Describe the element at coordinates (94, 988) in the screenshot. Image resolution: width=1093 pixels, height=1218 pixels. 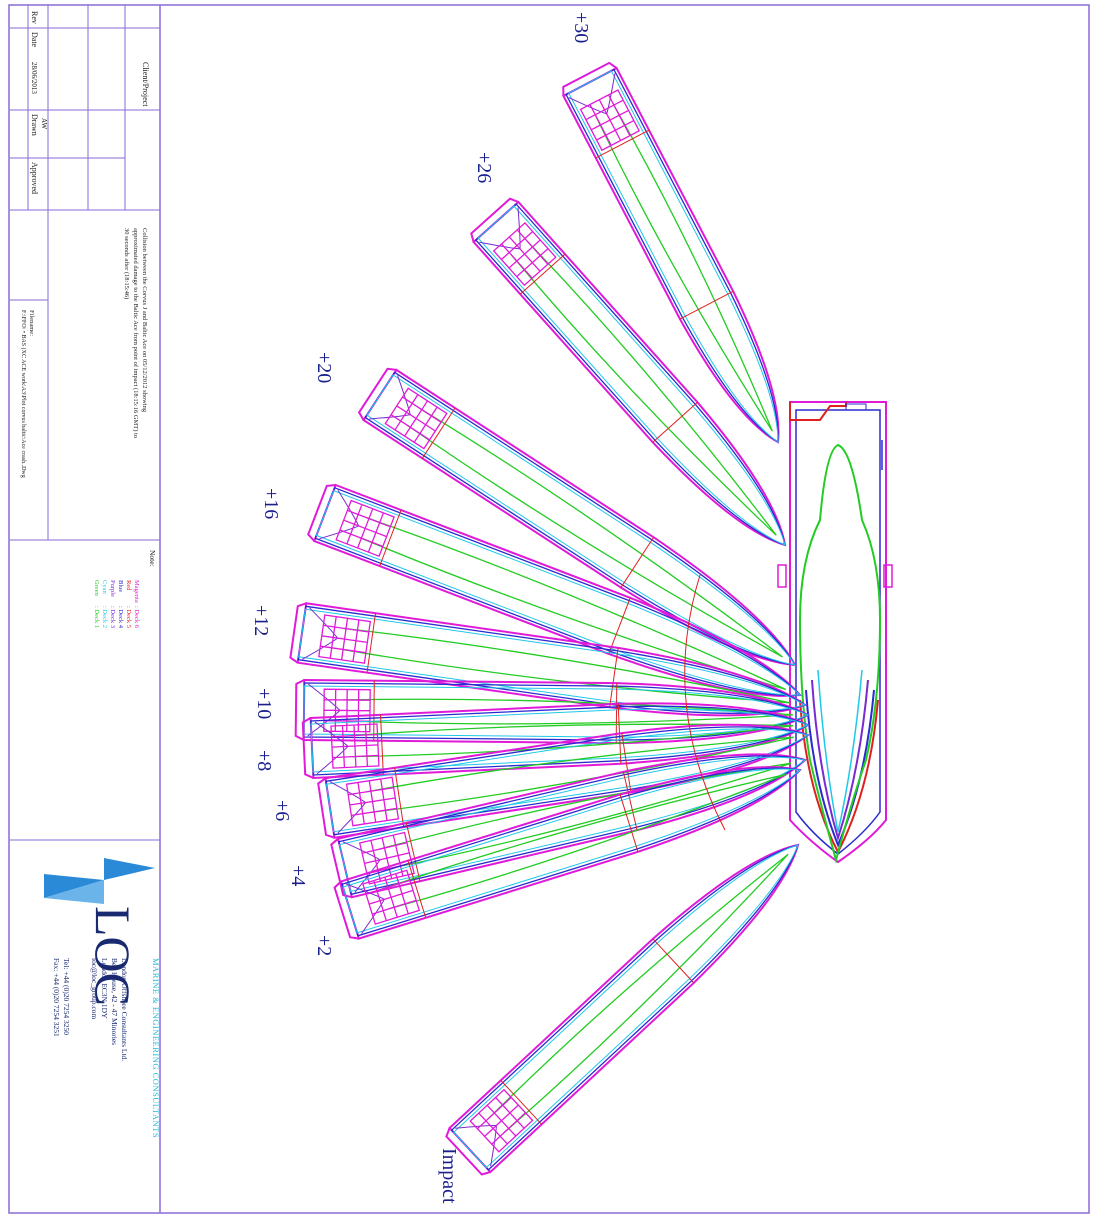
I see `address-line-4: loc@loc_group.com` at that location.